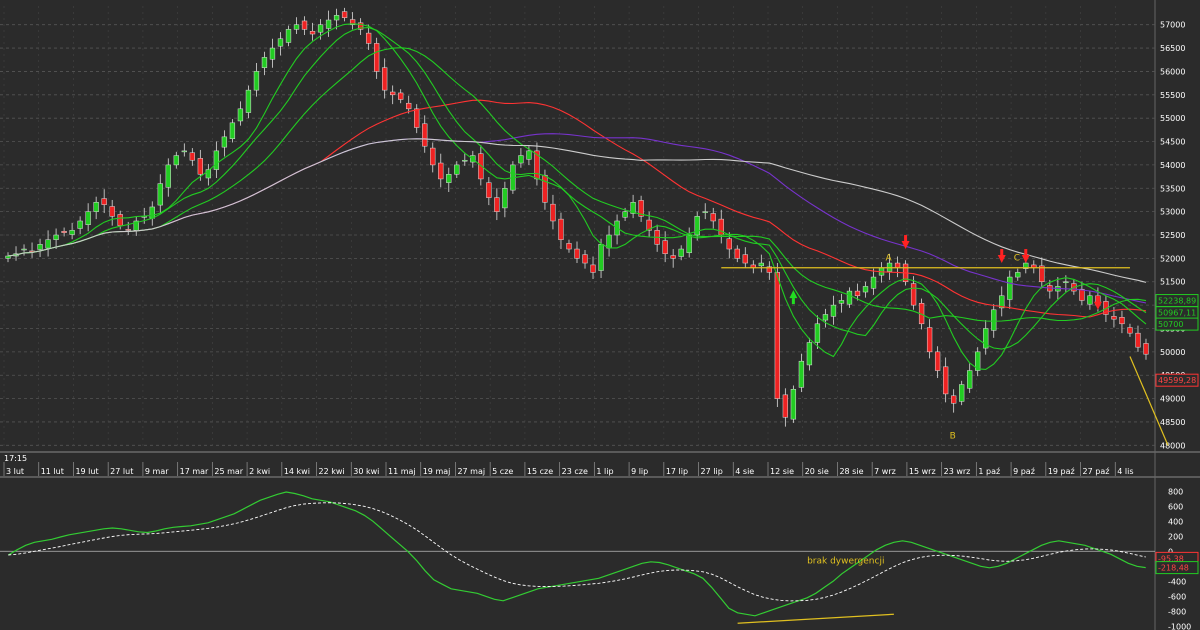  Describe the element at coordinates (1177, 581) in the screenshot. I see `osc-tick-label: -400` at that location.